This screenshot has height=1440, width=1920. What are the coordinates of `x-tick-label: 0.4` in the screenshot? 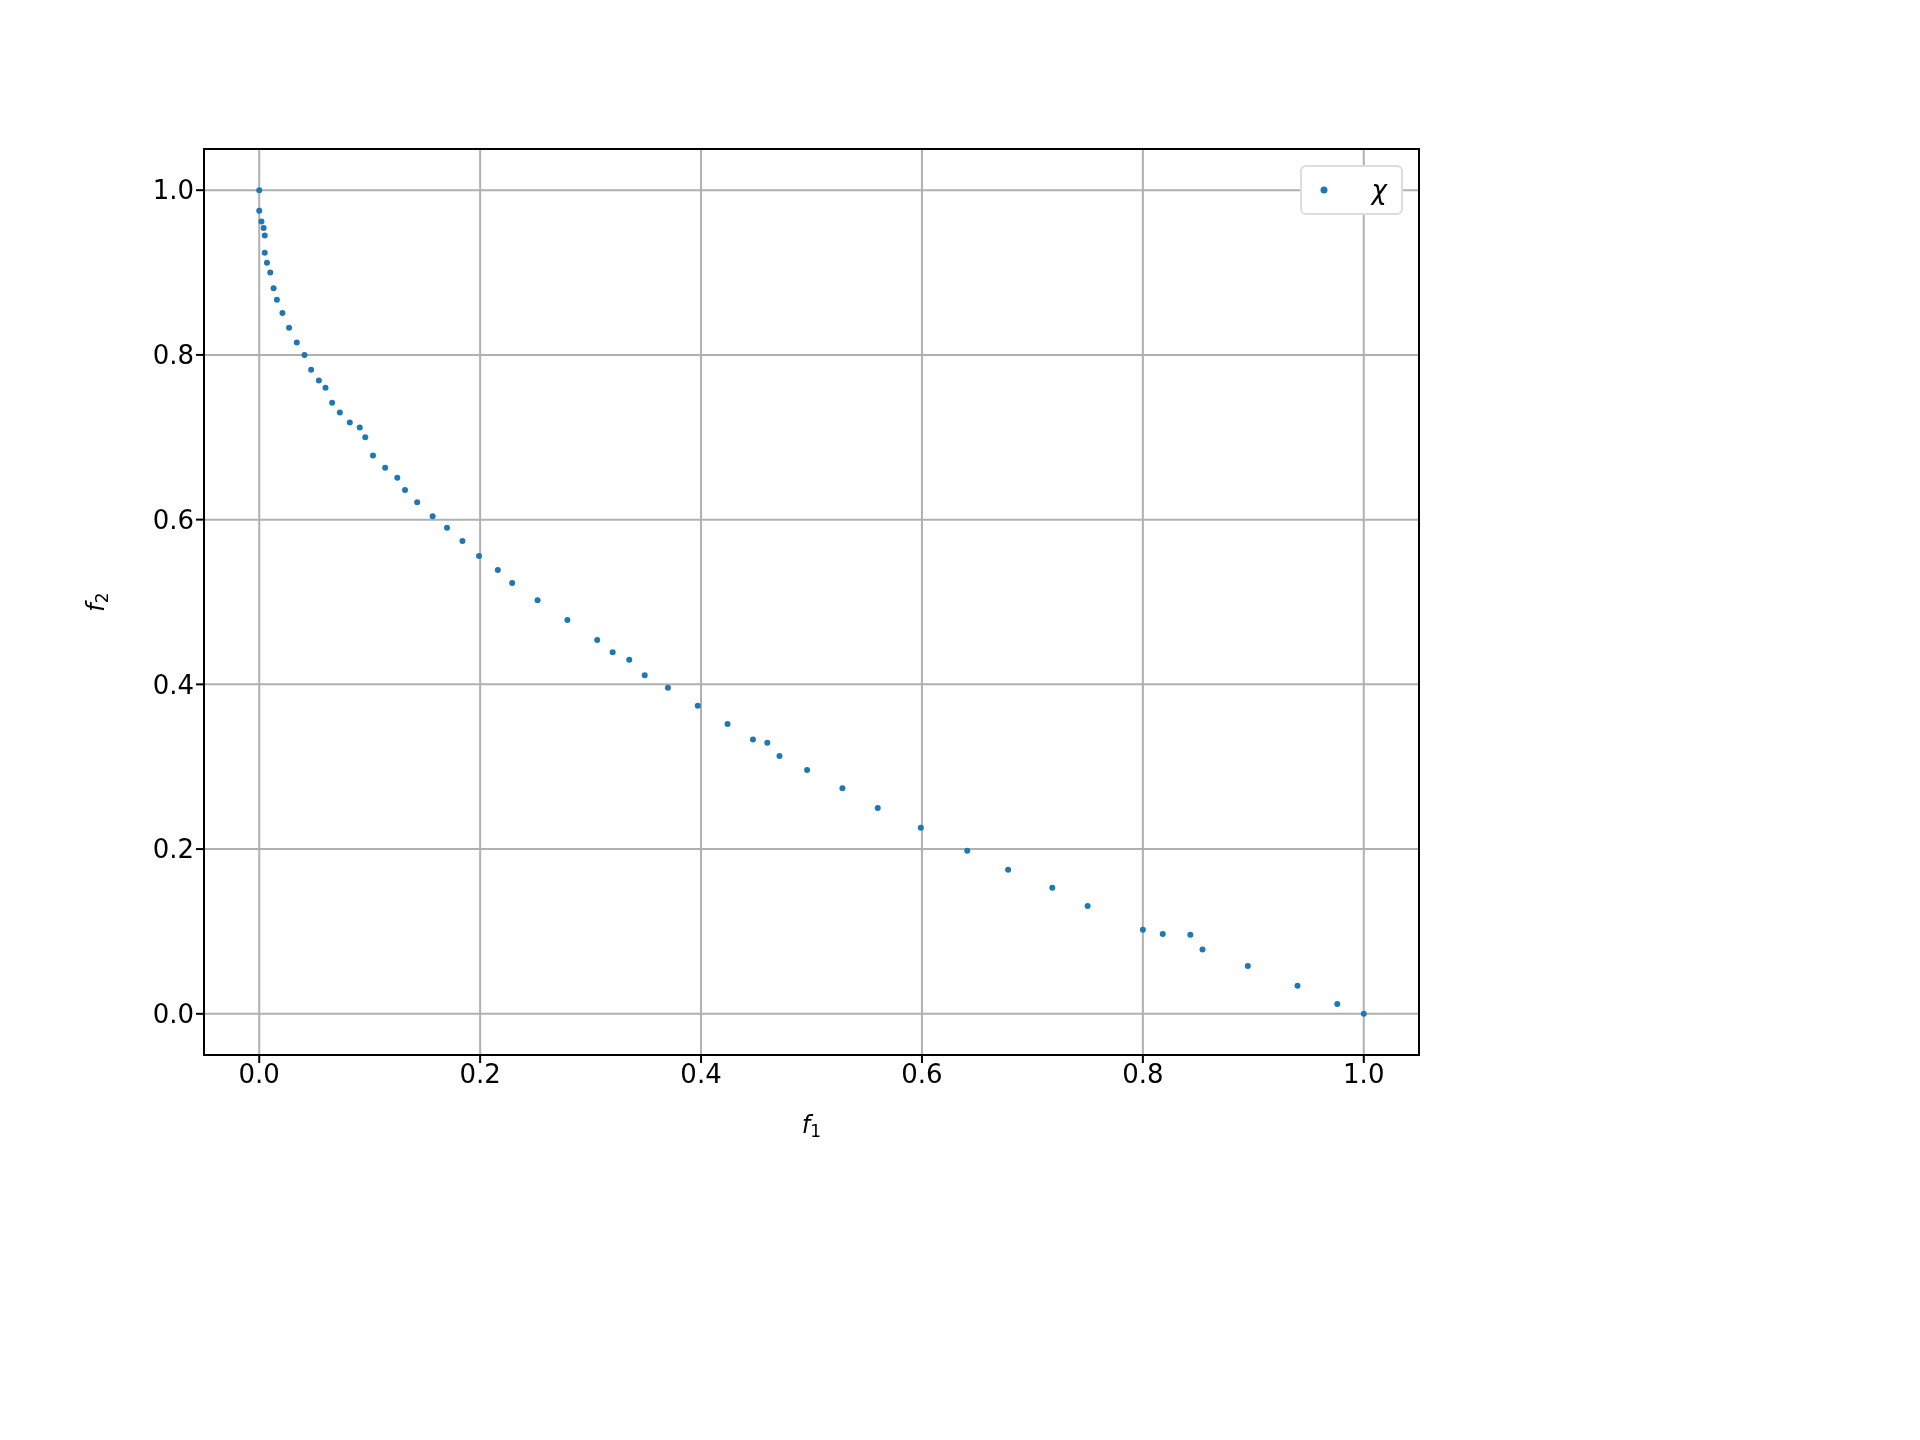 It's located at (701, 1074).